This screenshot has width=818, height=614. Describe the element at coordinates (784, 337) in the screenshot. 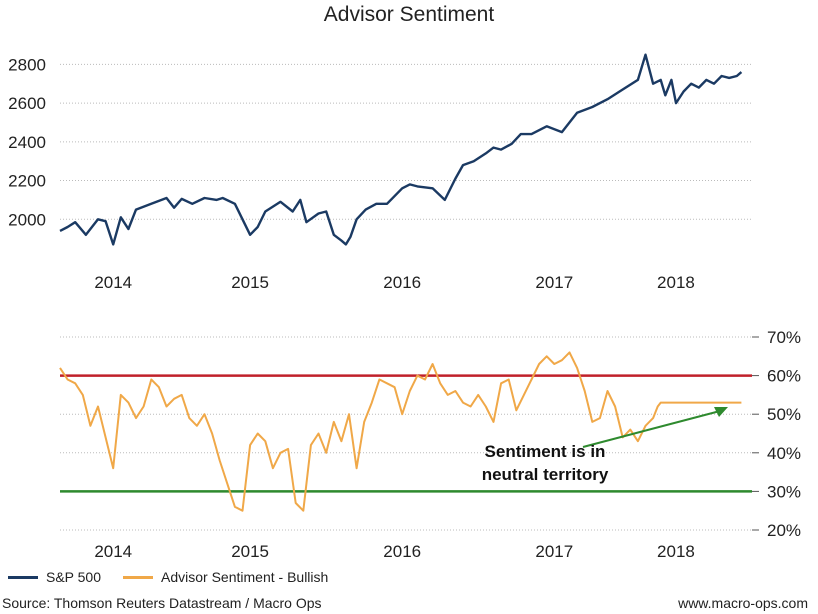

I see `y-tick-label: 70%` at that location.